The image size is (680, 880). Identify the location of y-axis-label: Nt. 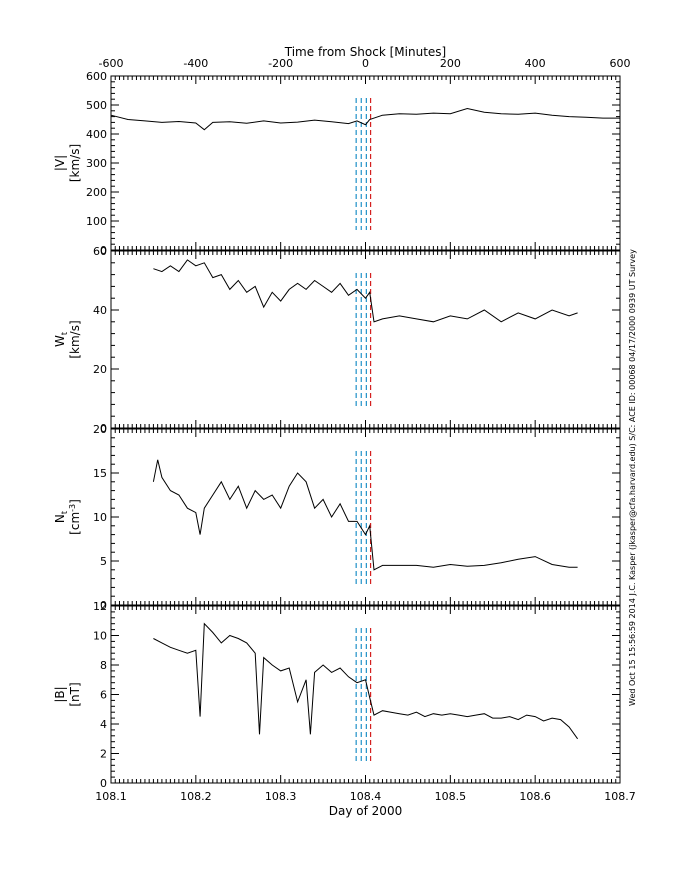
(61, 517).